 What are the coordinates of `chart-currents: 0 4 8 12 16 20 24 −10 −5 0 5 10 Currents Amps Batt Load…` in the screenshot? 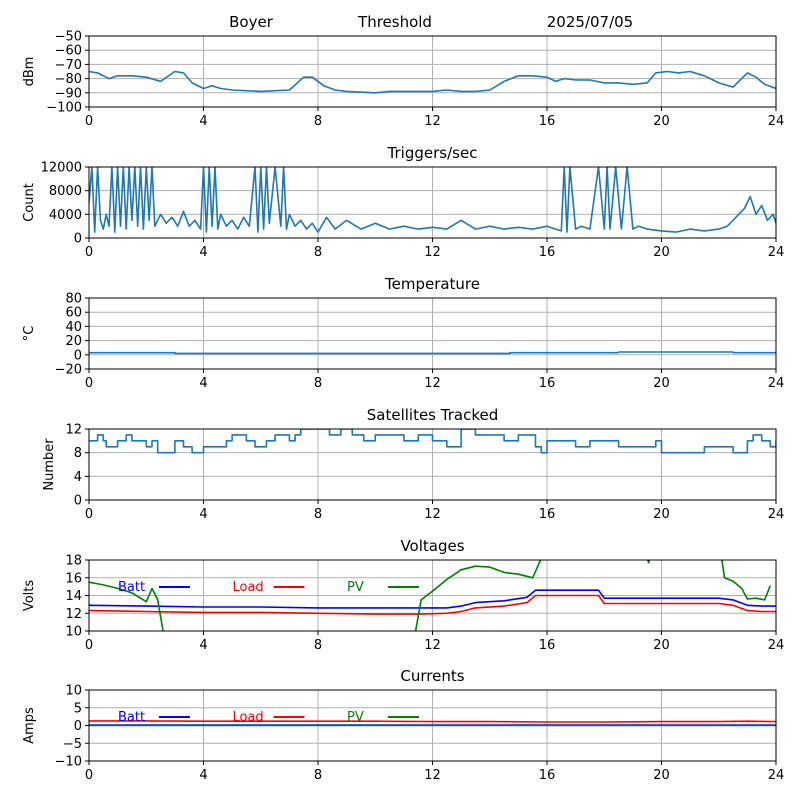 It's located at (403, 725).